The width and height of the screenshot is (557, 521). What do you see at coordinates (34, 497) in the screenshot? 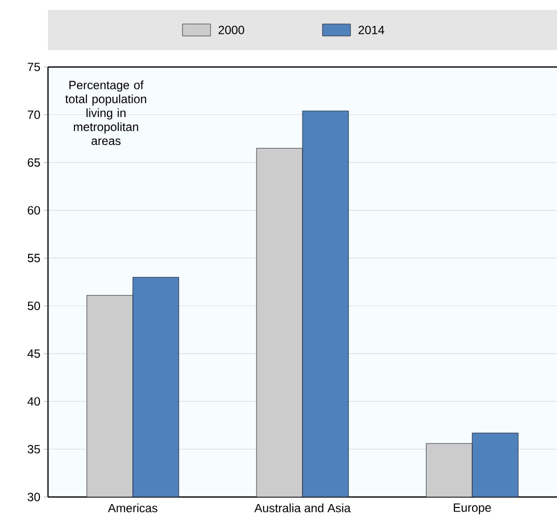
I see `y-tick-label: 30` at bounding box center [34, 497].